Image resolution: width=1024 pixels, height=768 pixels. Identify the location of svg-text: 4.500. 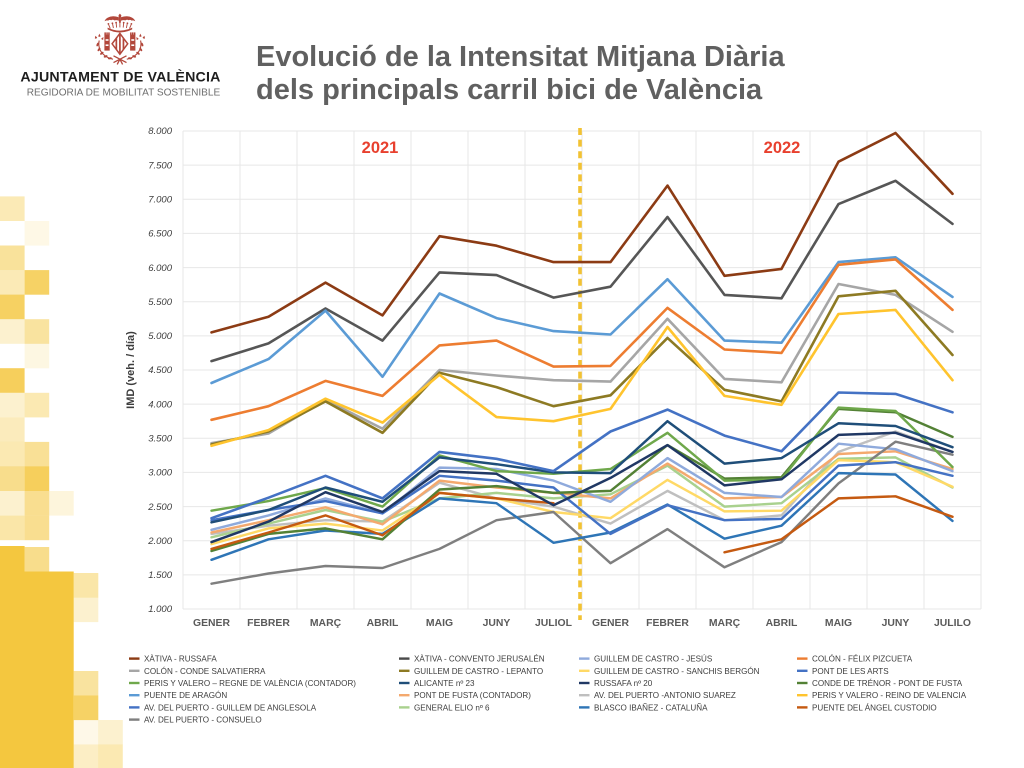
(160, 370).